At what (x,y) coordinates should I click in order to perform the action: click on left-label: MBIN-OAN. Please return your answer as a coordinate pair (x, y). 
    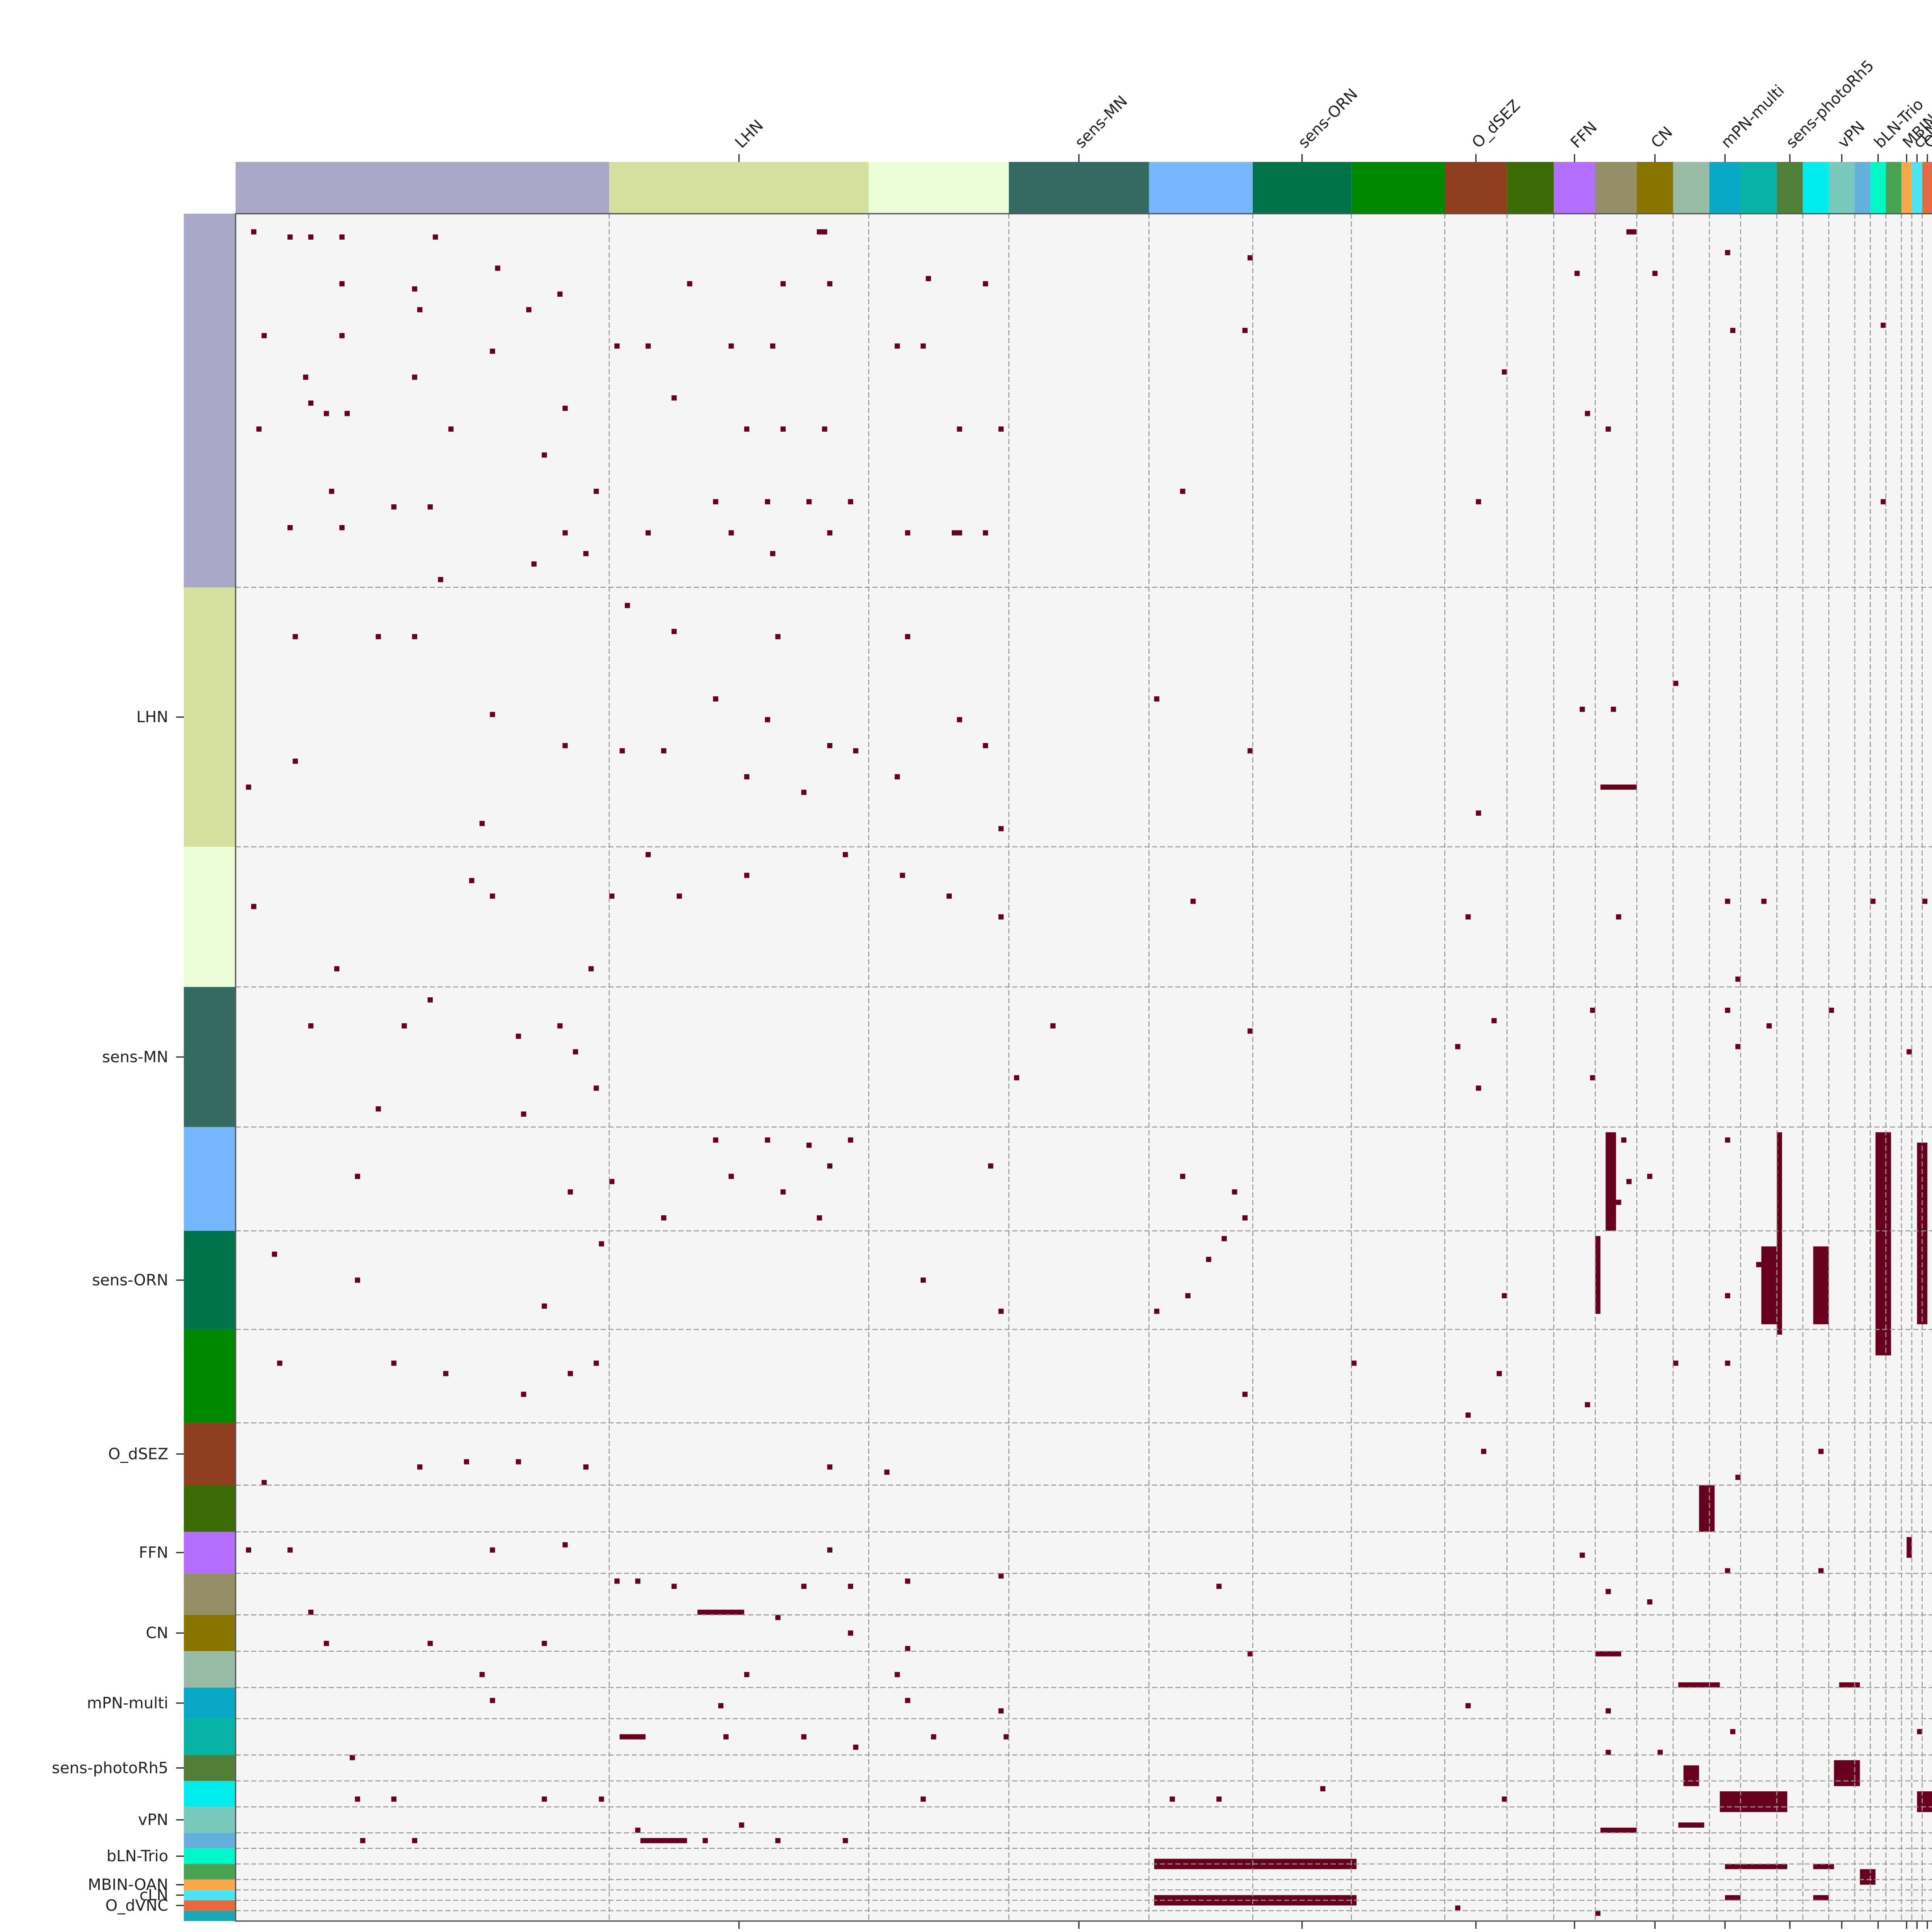
    Looking at the image, I should click on (128, 1885).